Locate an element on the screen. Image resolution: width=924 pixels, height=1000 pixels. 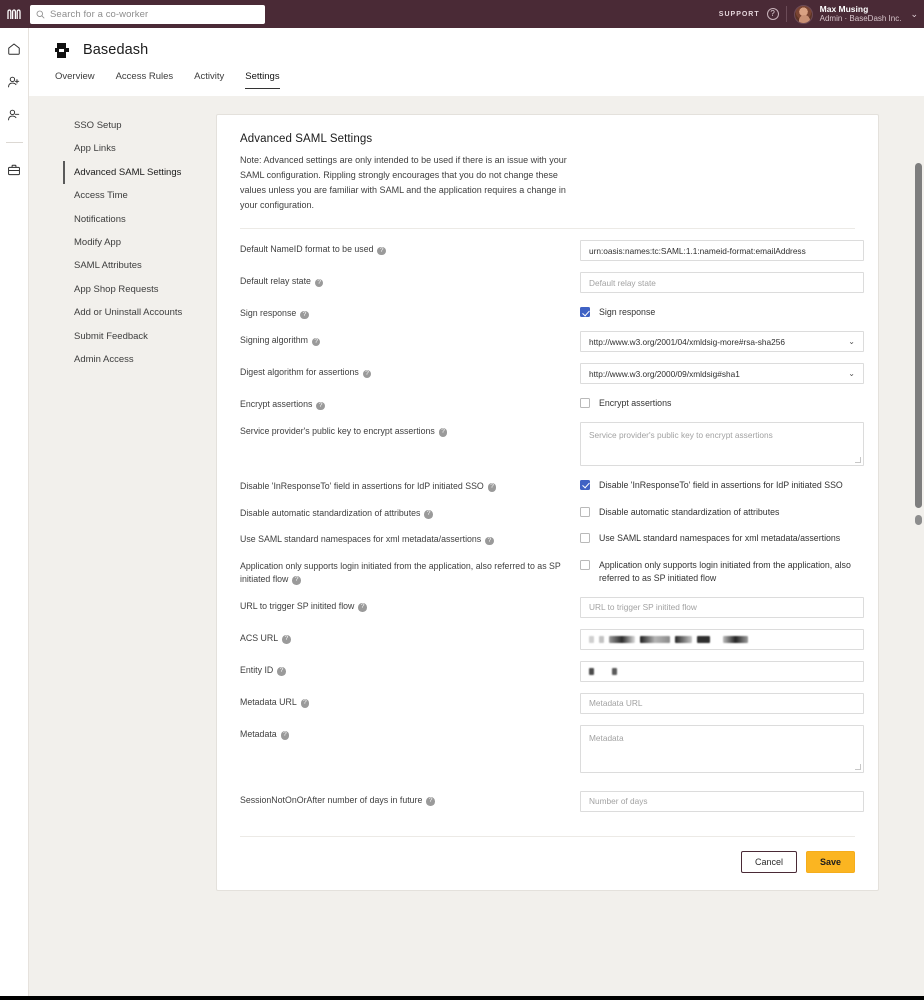
encrypt-assertions-checkbox-label: Encrypt assertions is located at coordinates (635, 403).